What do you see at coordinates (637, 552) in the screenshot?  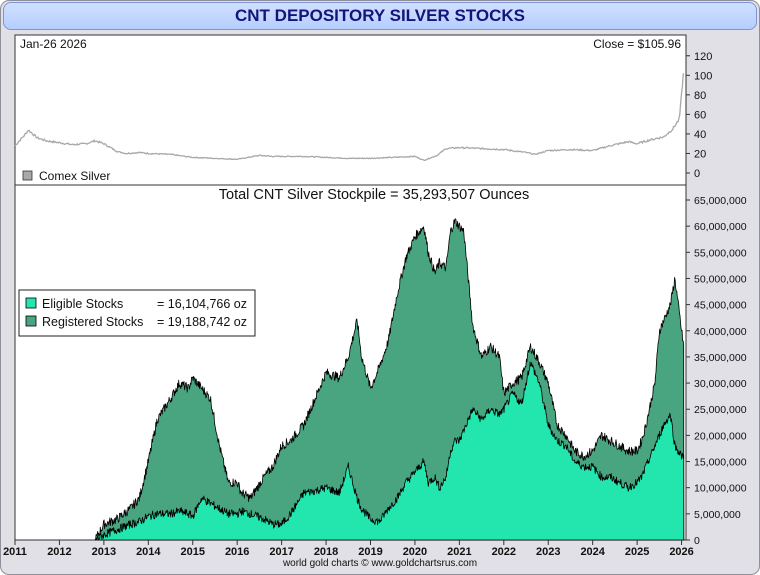 I see `x-tick-label: 2025` at bounding box center [637, 552].